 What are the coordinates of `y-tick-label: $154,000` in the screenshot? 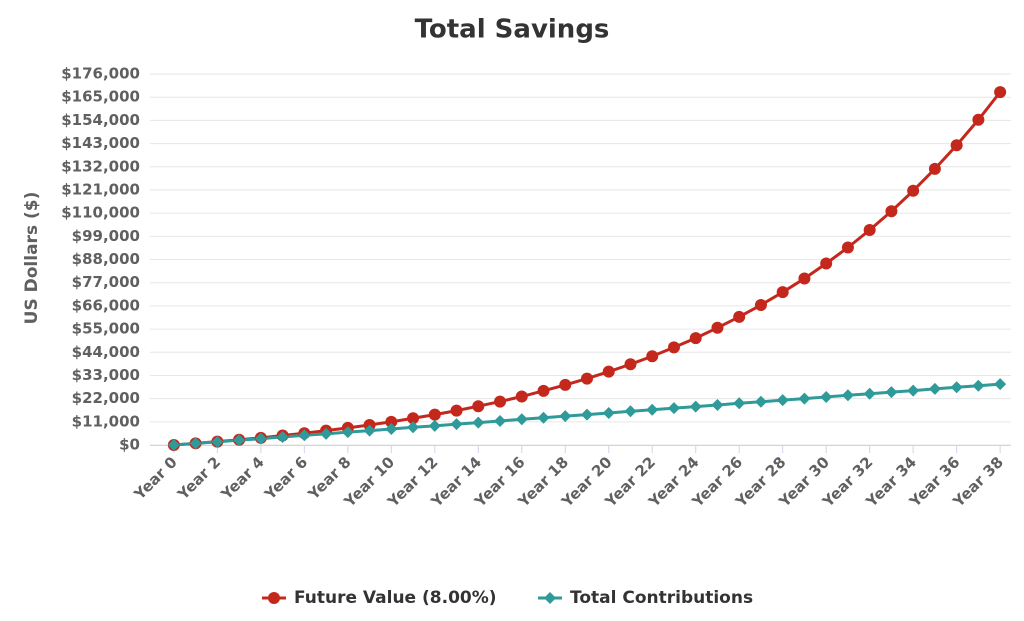 It's located at (100, 120).